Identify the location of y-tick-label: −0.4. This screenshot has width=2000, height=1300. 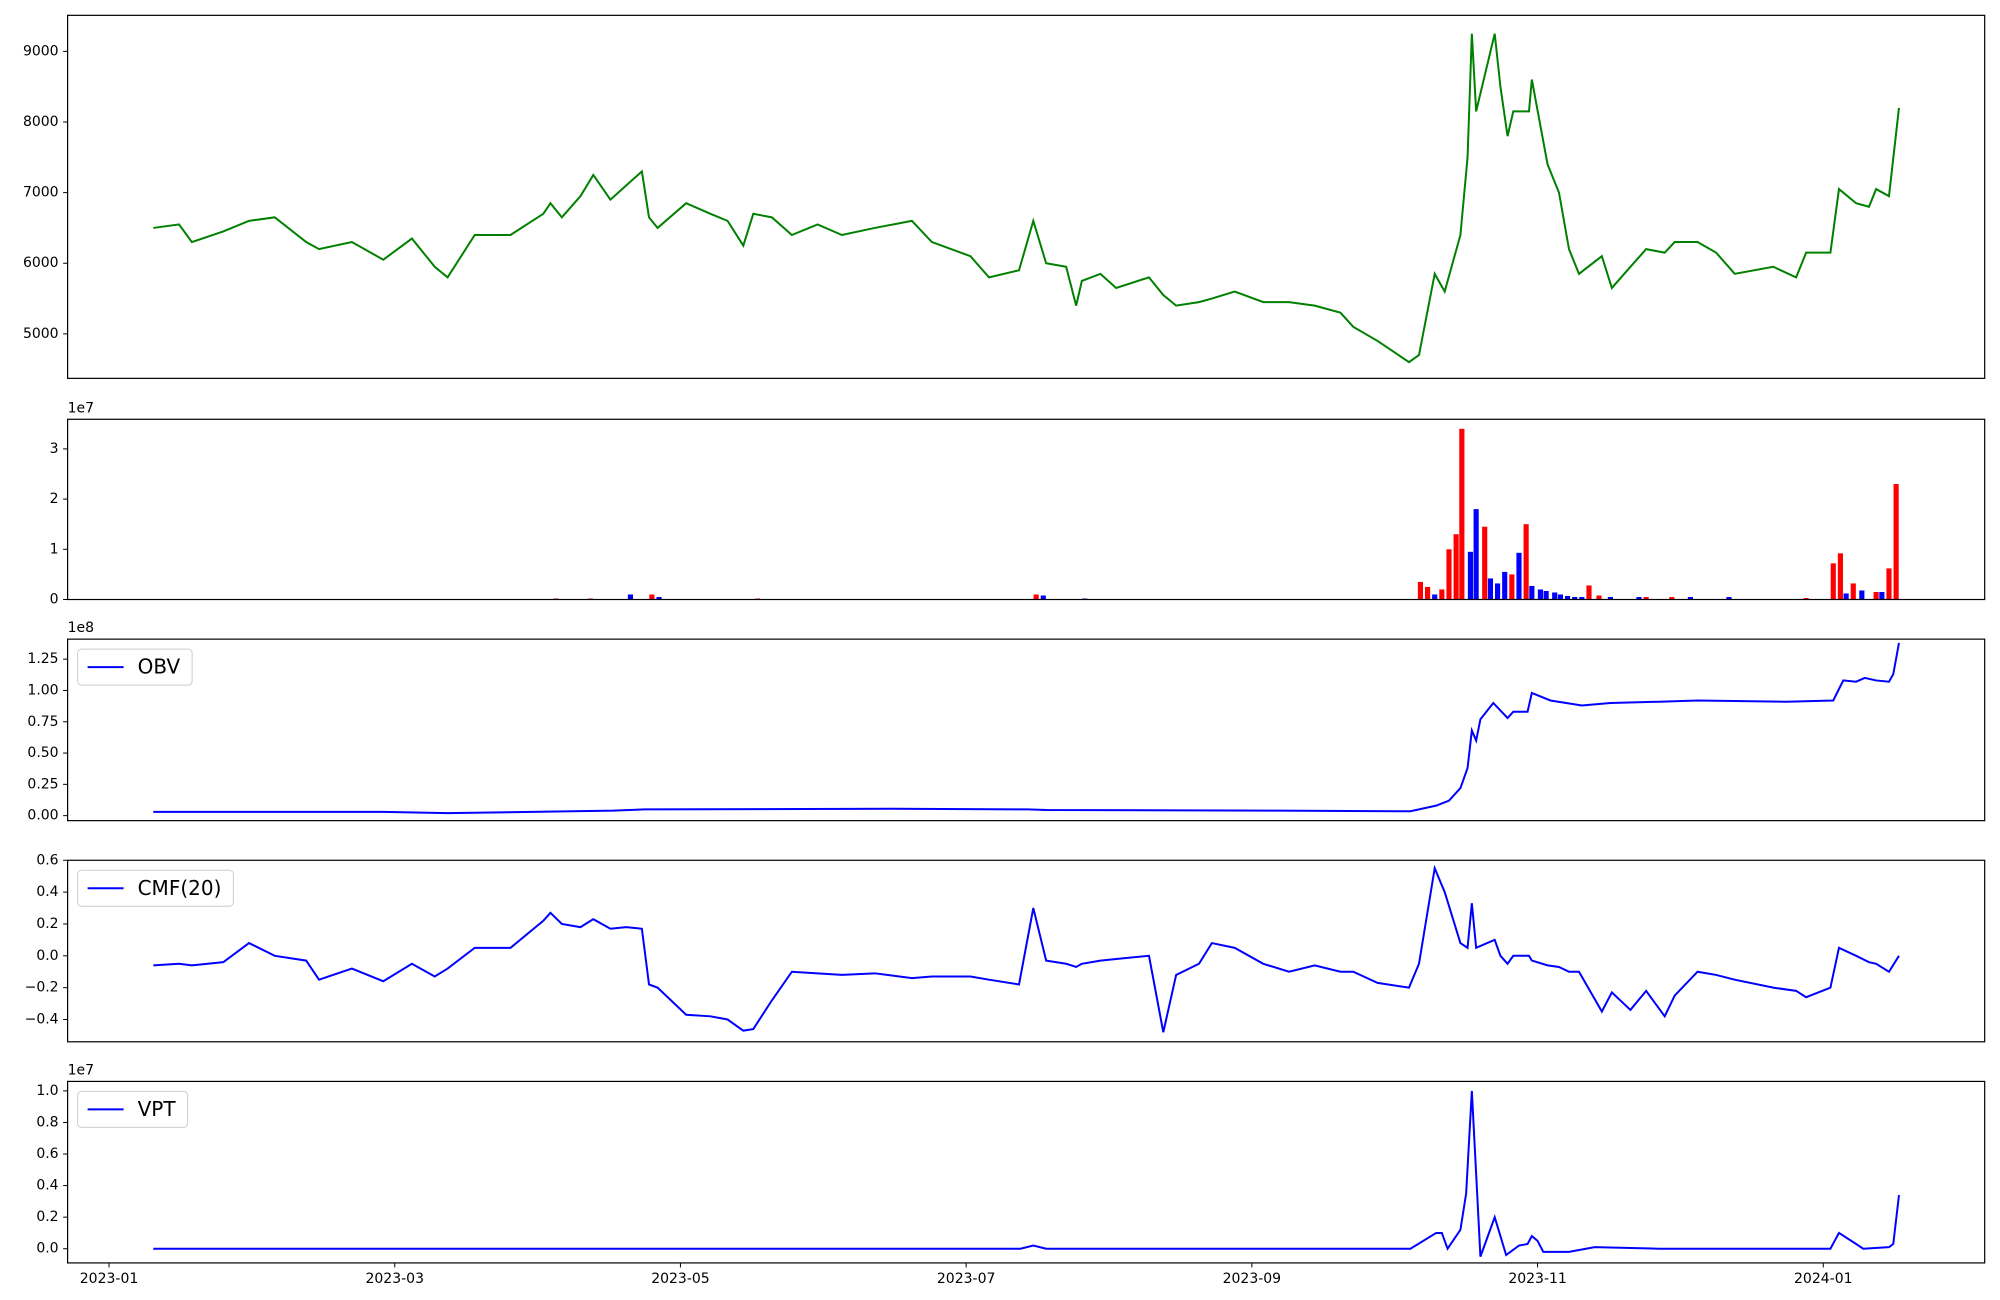
(42, 1019).